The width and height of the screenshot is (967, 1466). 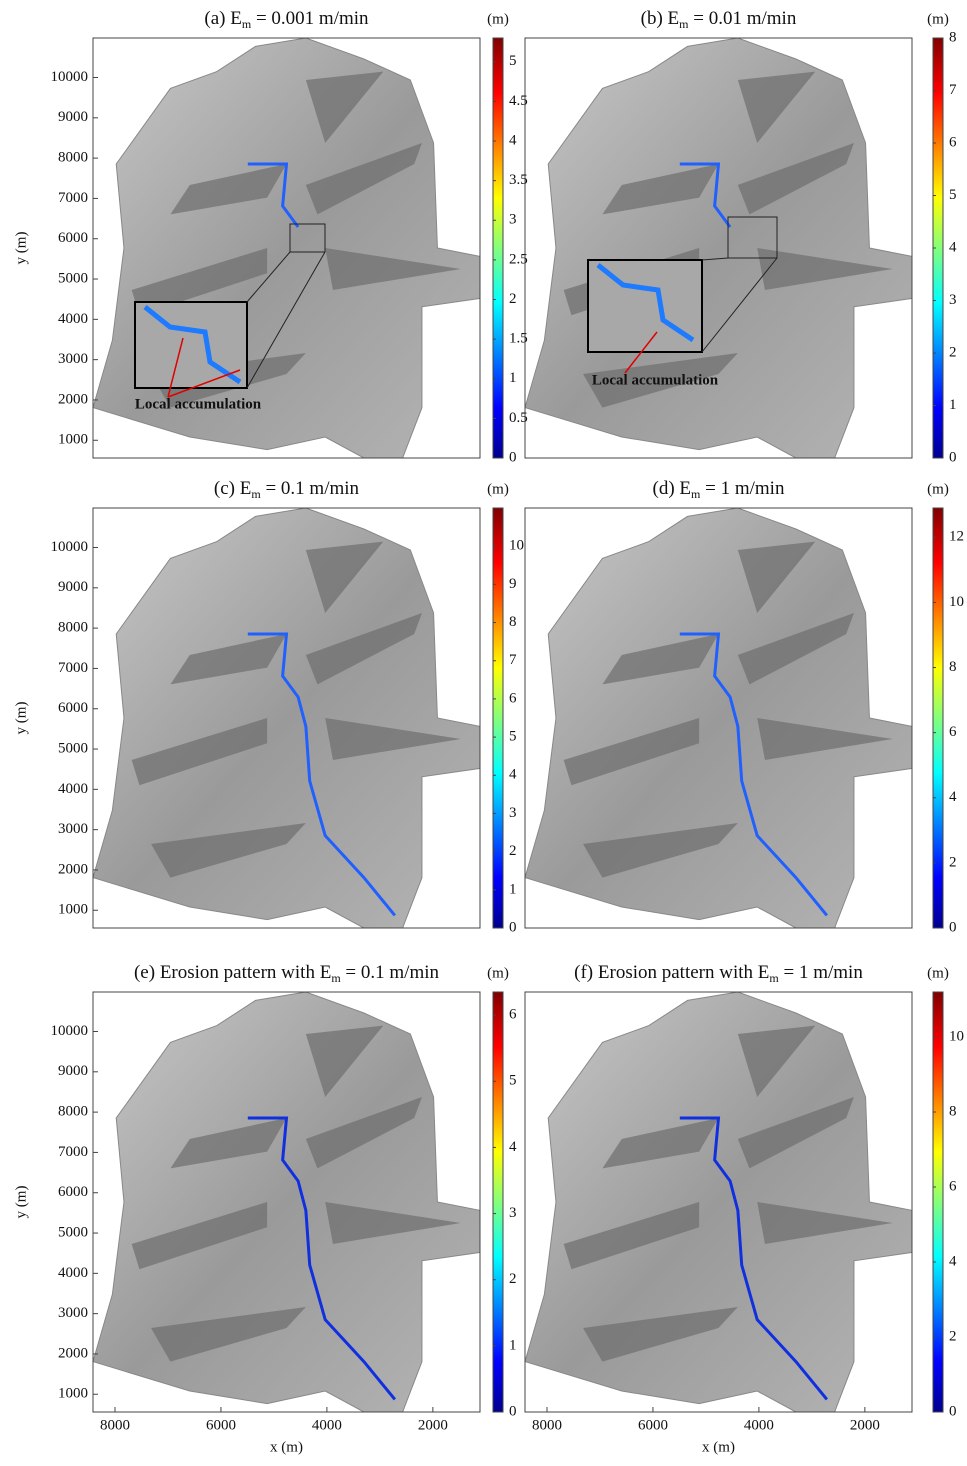 I want to click on colorbar-tick-label: 1.5, so click(x=518, y=339).